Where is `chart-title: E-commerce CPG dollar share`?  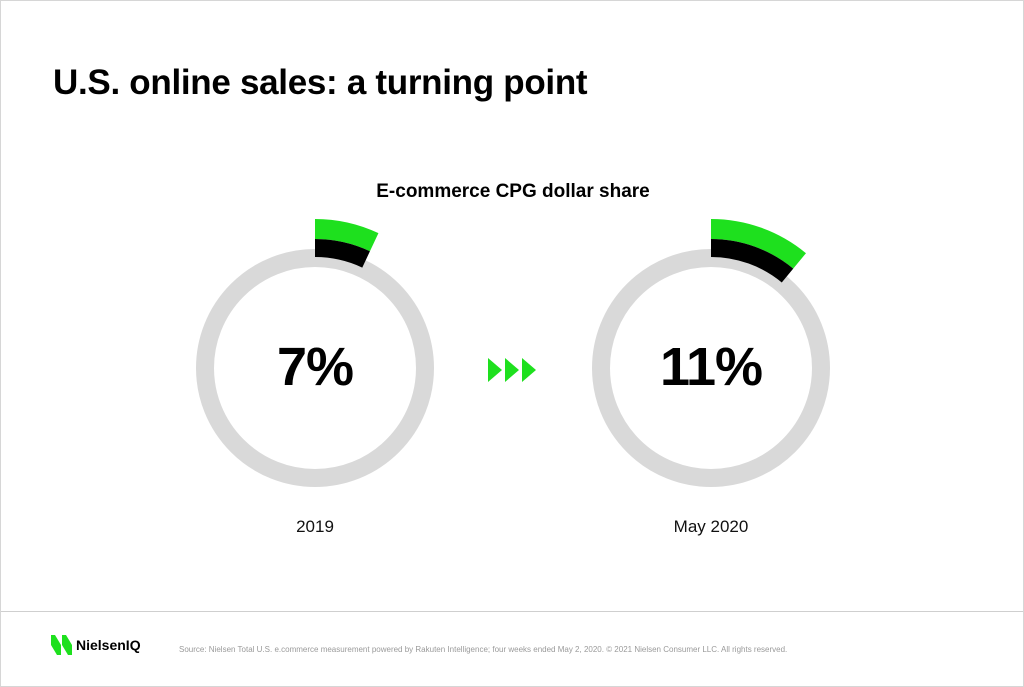 chart-title: E-commerce CPG dollar share is located at coordinates (513, 191).